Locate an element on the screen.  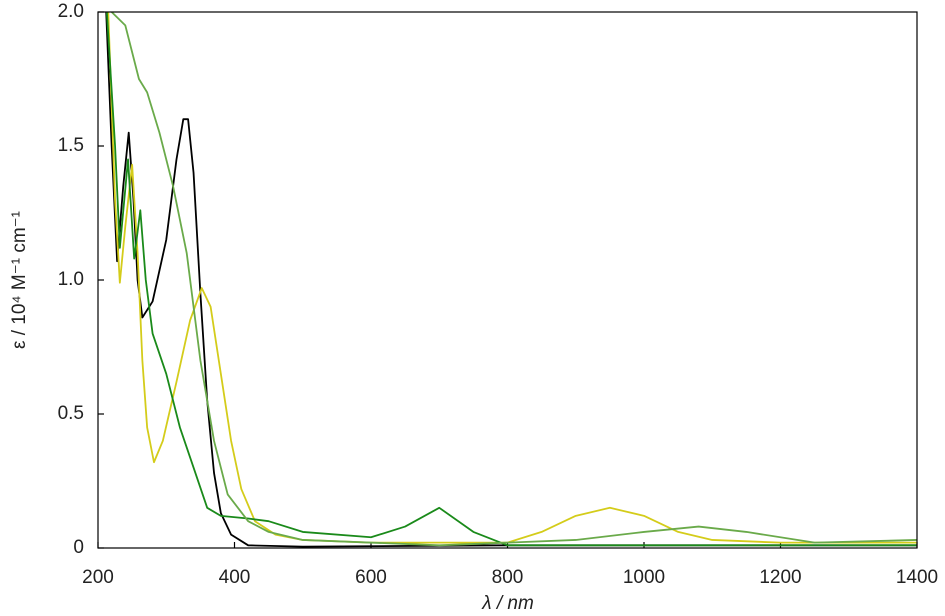
x-tick-label: 1200 is located at coordinates (780, 577).